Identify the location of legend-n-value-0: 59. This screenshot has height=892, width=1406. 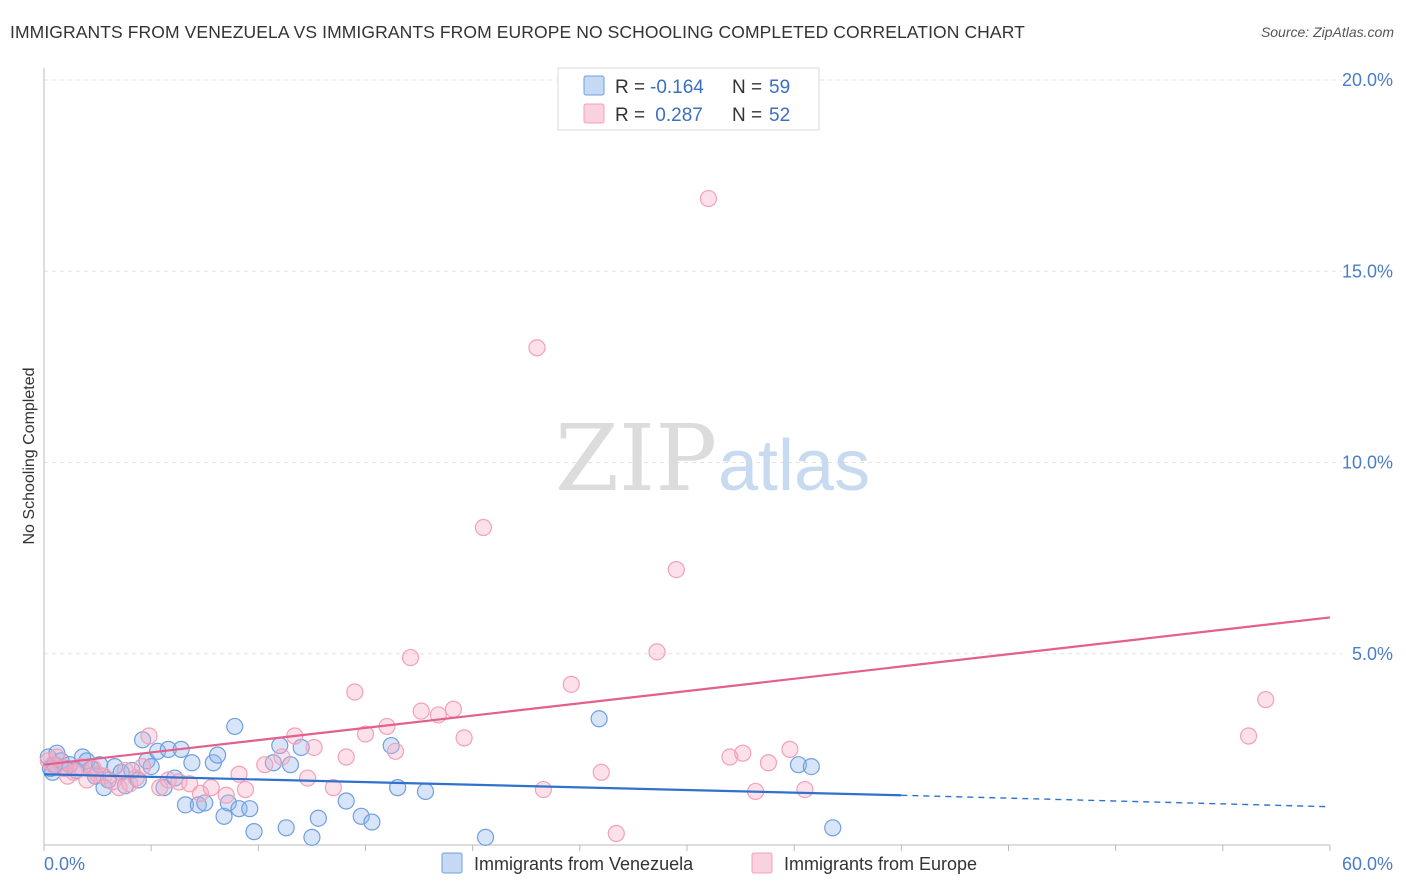
(779, 87).